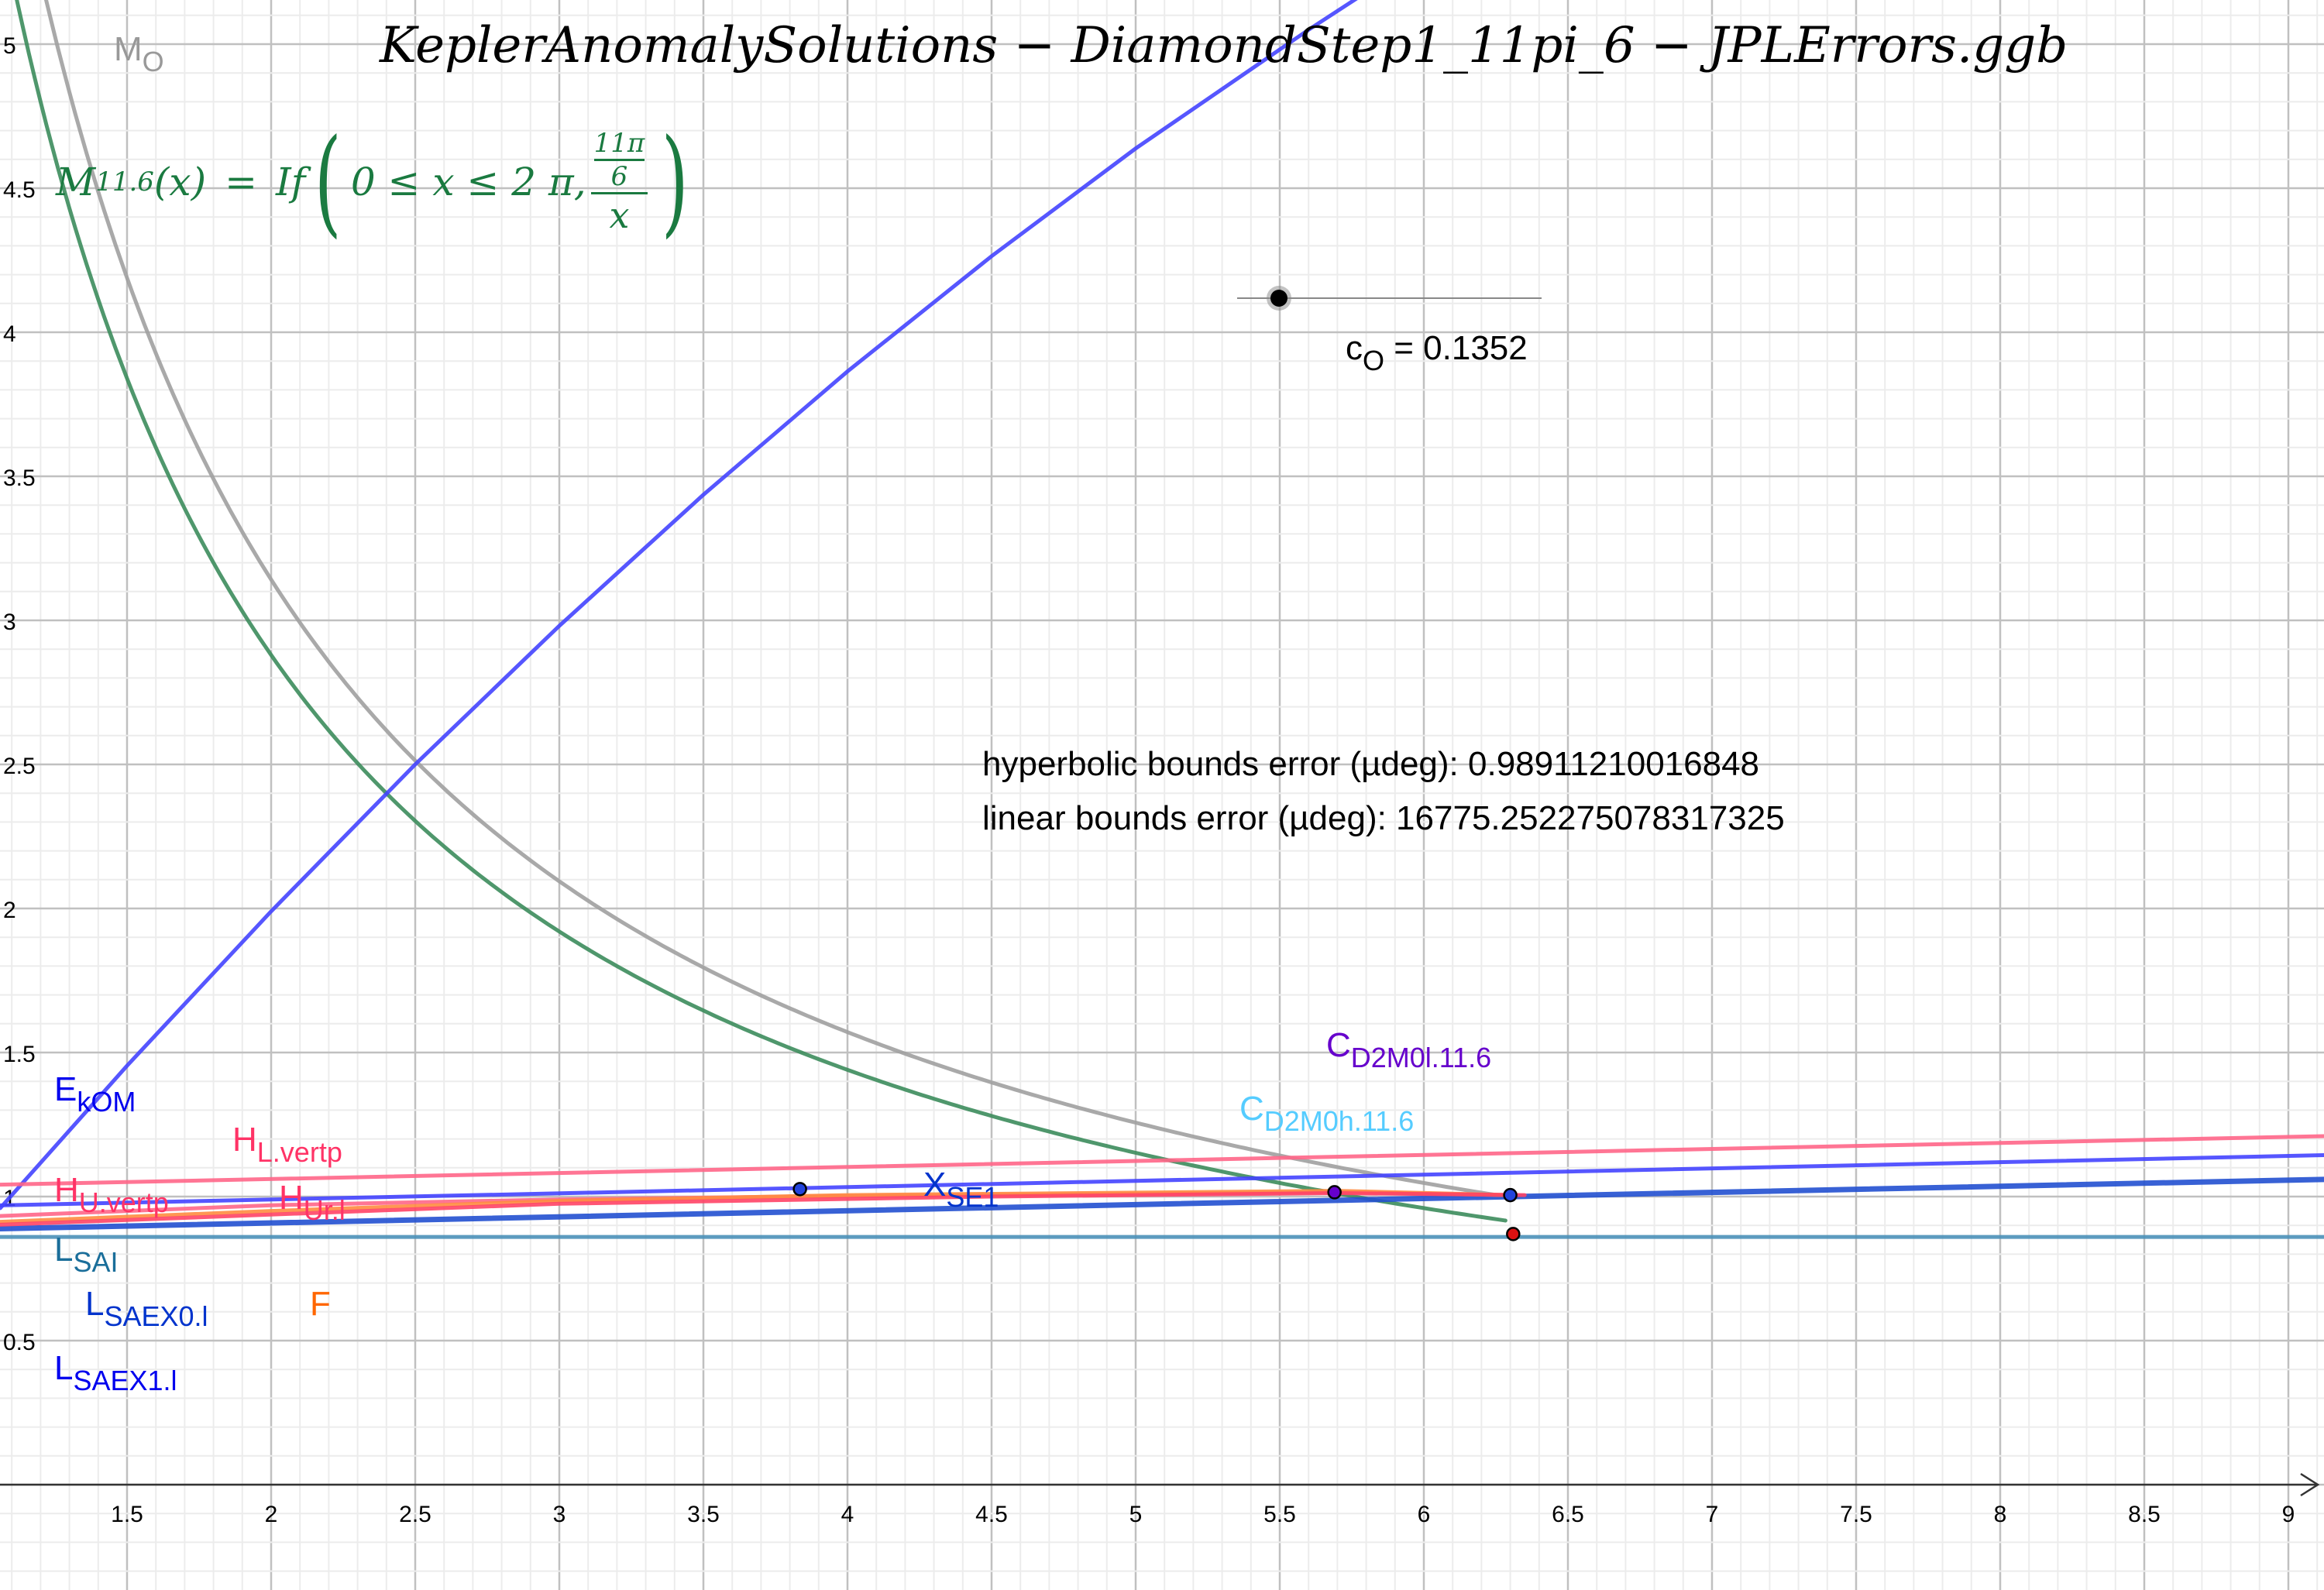  Describe the element at coordinates (1424, 1514) in the screenshot. I see `x-tick-label: 6` at that location.